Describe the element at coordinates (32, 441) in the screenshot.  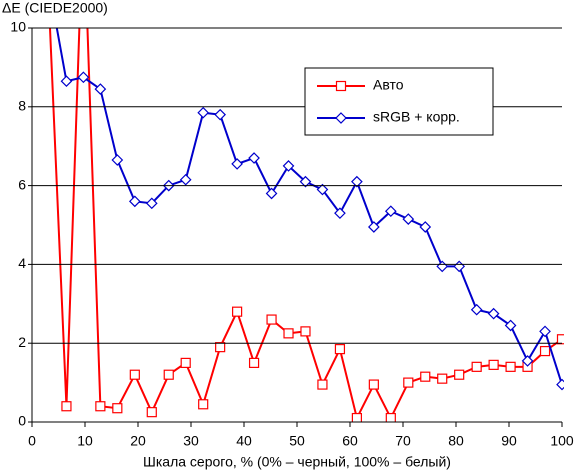
I see `x-tick-label: 0` at that location.